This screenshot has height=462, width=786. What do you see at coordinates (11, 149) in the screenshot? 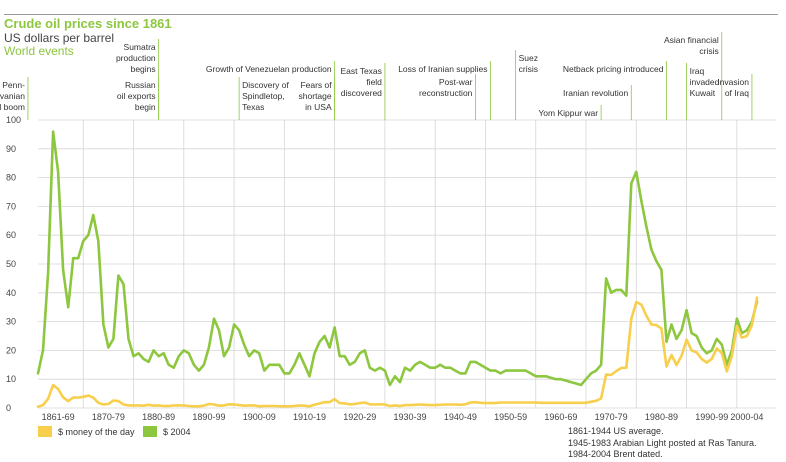
I see `y-tick-label: 90` at bounding box center [11, 149].